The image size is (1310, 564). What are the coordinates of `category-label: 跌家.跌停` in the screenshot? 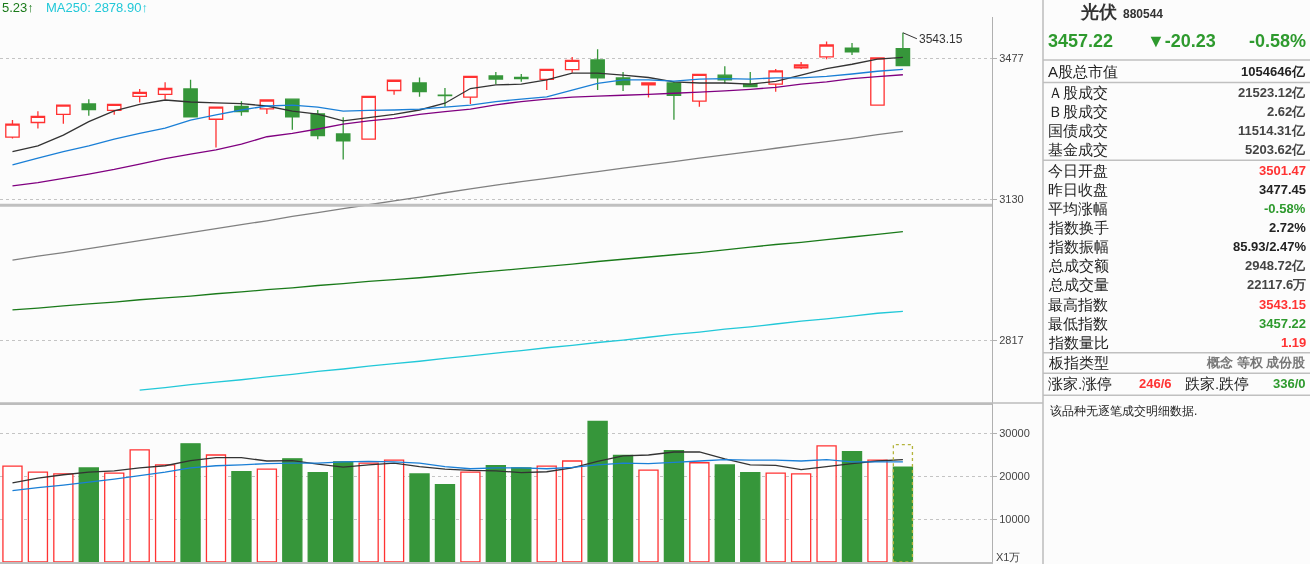 It's located at (1217, 383).